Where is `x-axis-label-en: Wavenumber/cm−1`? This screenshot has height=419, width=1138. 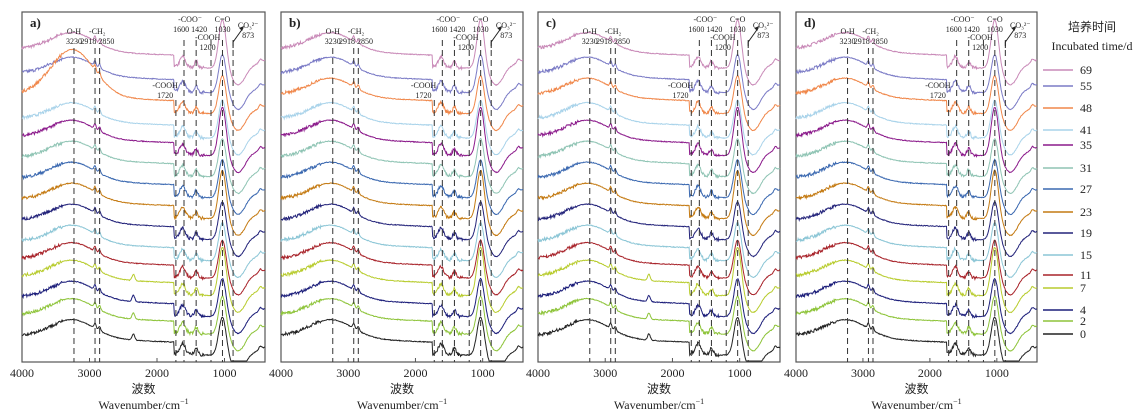
x-axis-label-en: Wavenumber/cm−1 is located at coordinates (402, 404).